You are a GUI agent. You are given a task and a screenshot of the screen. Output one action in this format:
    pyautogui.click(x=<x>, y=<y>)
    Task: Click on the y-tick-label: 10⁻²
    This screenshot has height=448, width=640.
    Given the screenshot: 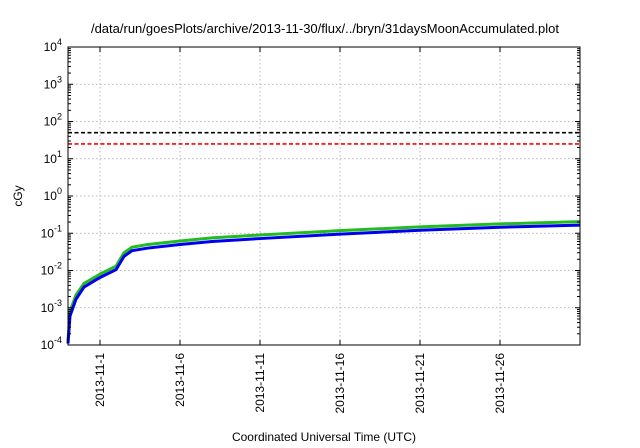 What is the action you would take?
    pyautogui.click(x=51, y=269)
    